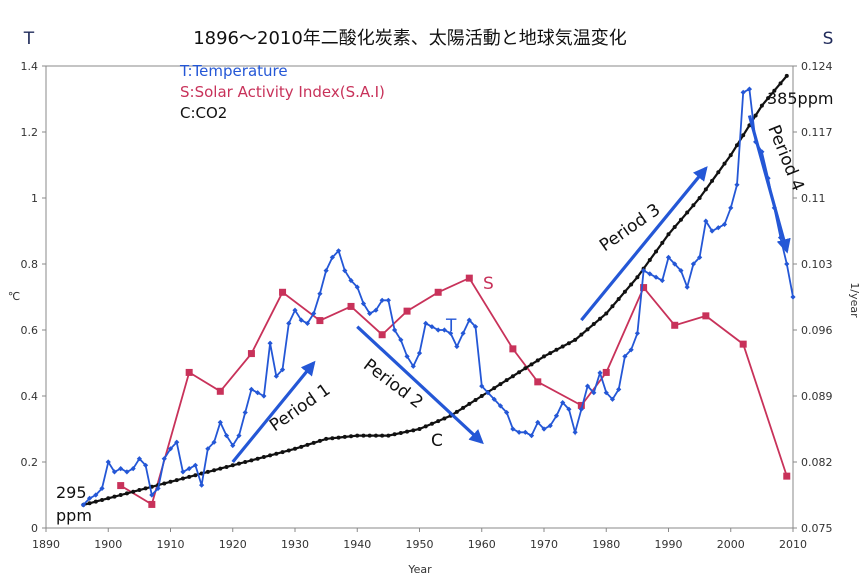 This screenshot has height=582, width=861. Describe the element at coordinates (437, 441) in the screenshot. I see `series-label-c: C` at that location.